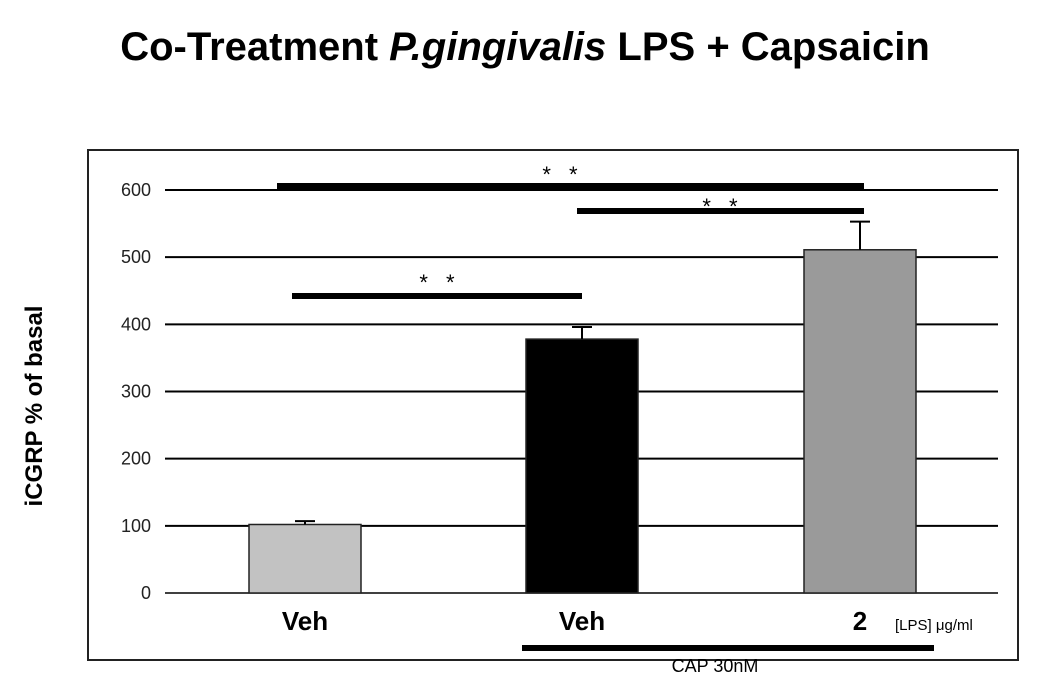 Image resolution: width=1050 pixels, height=684 pixels. What do you see at coordinates (570, 230) in the screenshot?
I see `significance-brackets: * * * * * *` at bounding box center [570, 230].